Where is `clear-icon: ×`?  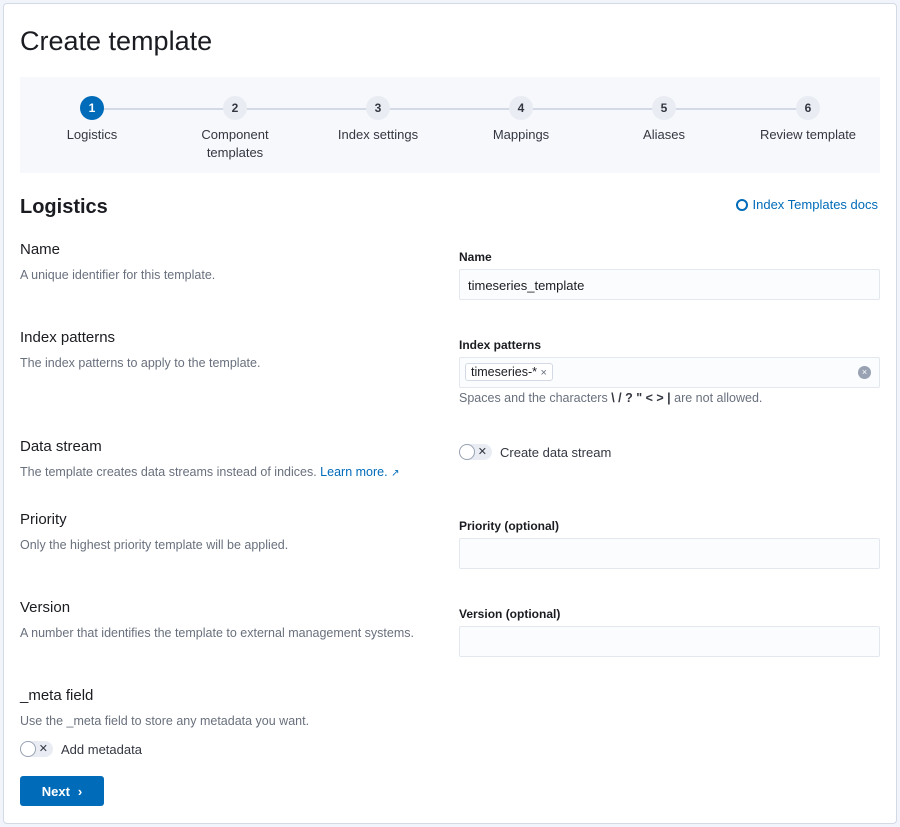
clear-icon: × is located at coordinates (864, 372).